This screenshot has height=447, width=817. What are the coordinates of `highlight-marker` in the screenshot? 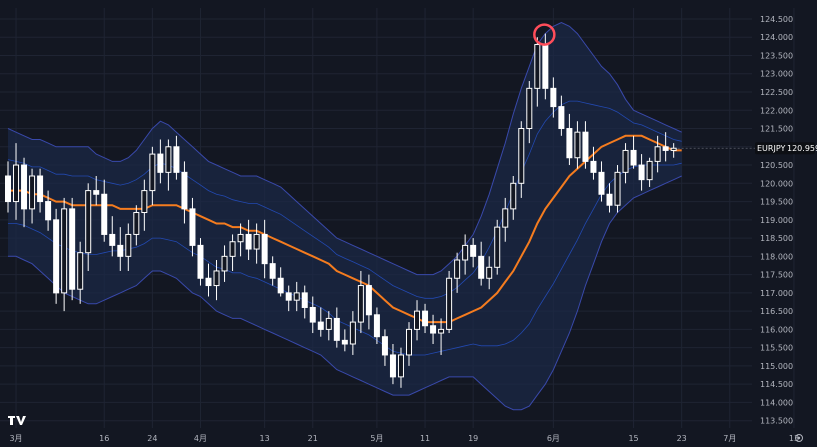 It's located at (544, 34).